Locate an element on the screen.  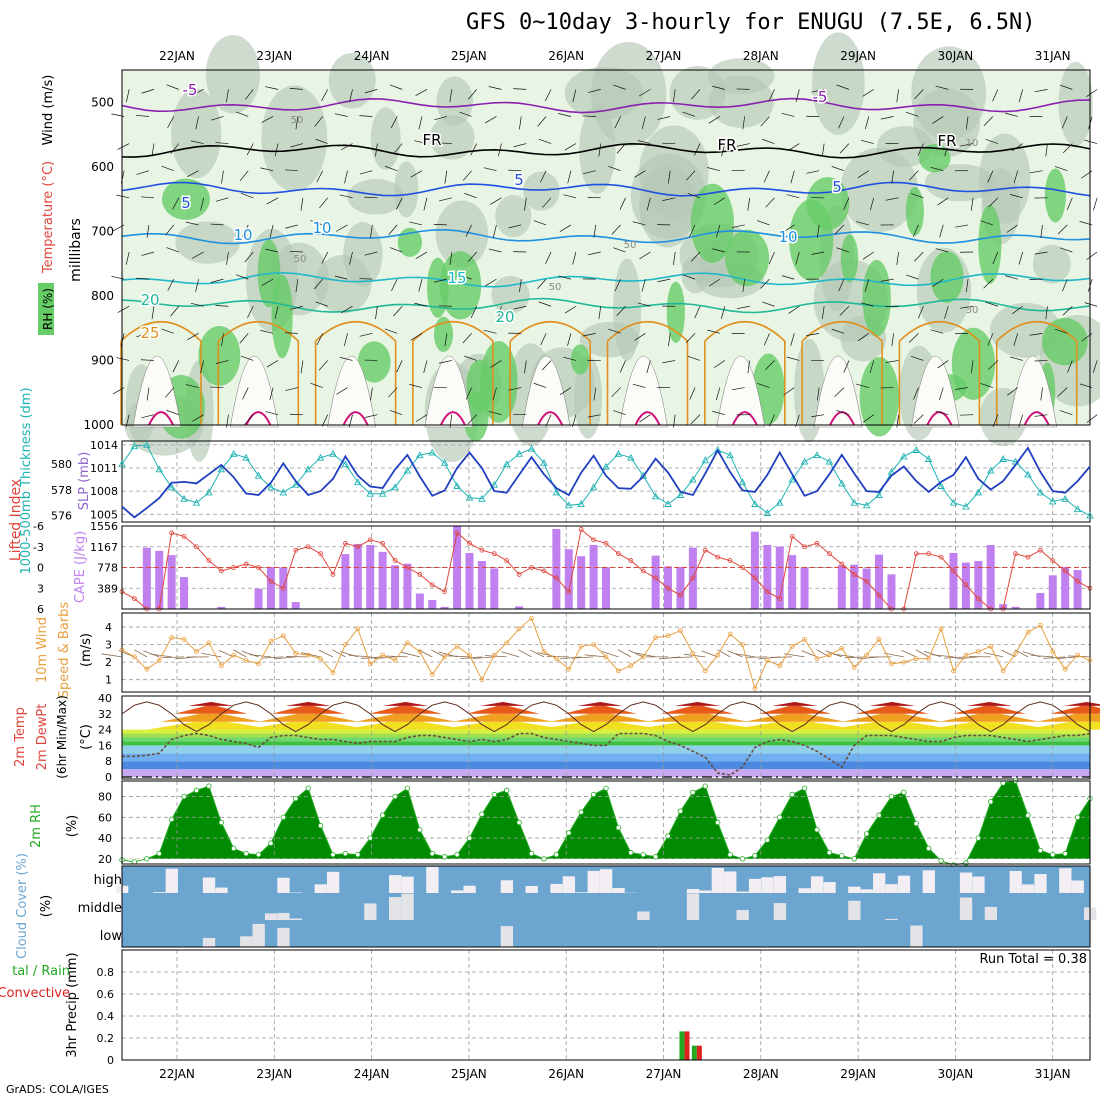
wind-tick-label: 1 is located at coordinates (108, 680).